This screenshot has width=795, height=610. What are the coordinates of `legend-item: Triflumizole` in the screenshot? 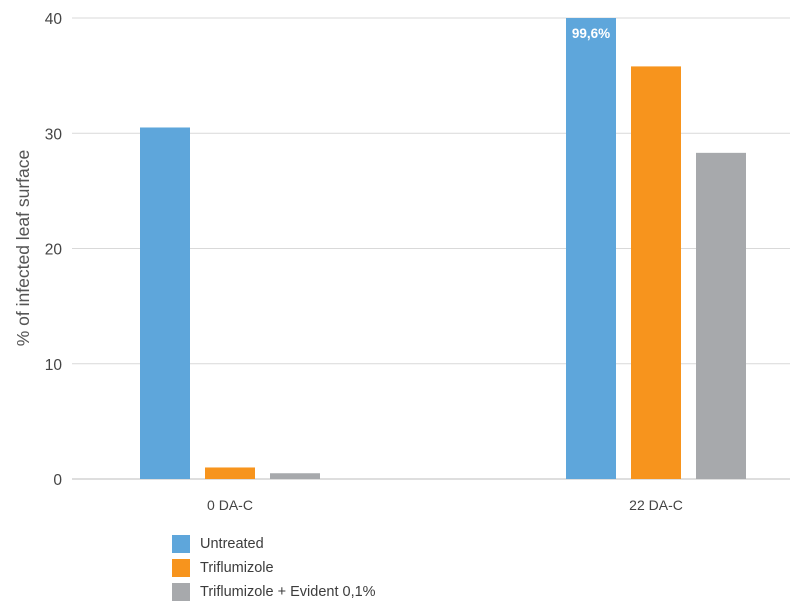 It's located at (274, 568).